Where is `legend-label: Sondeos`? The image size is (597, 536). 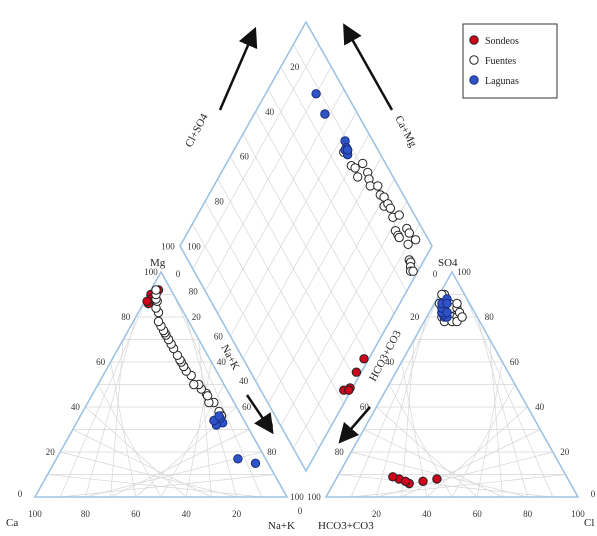 legend-label: Sondeos is located at coordinates (502, 41).